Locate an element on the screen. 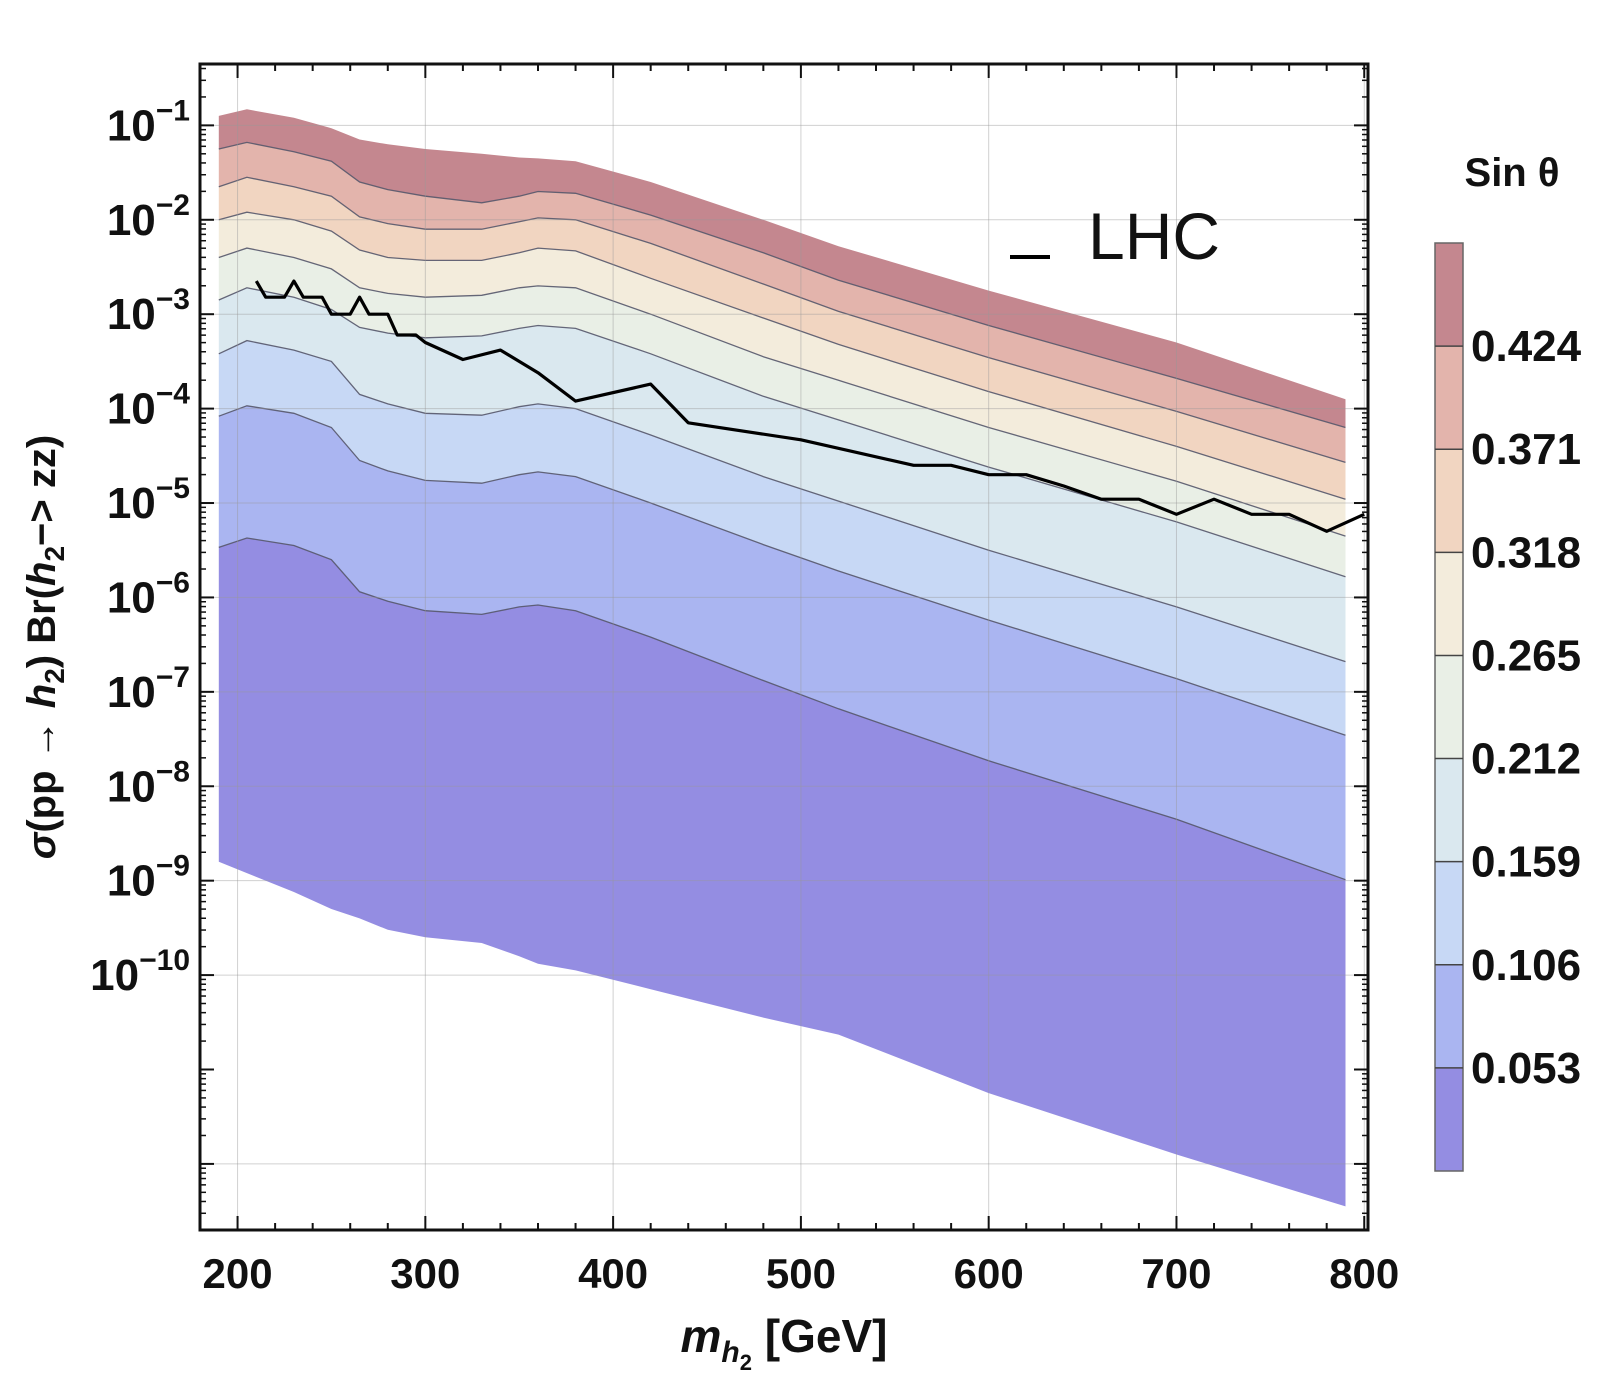  y-tick-label: 10⁻³ is located at coordinates (148, 311).